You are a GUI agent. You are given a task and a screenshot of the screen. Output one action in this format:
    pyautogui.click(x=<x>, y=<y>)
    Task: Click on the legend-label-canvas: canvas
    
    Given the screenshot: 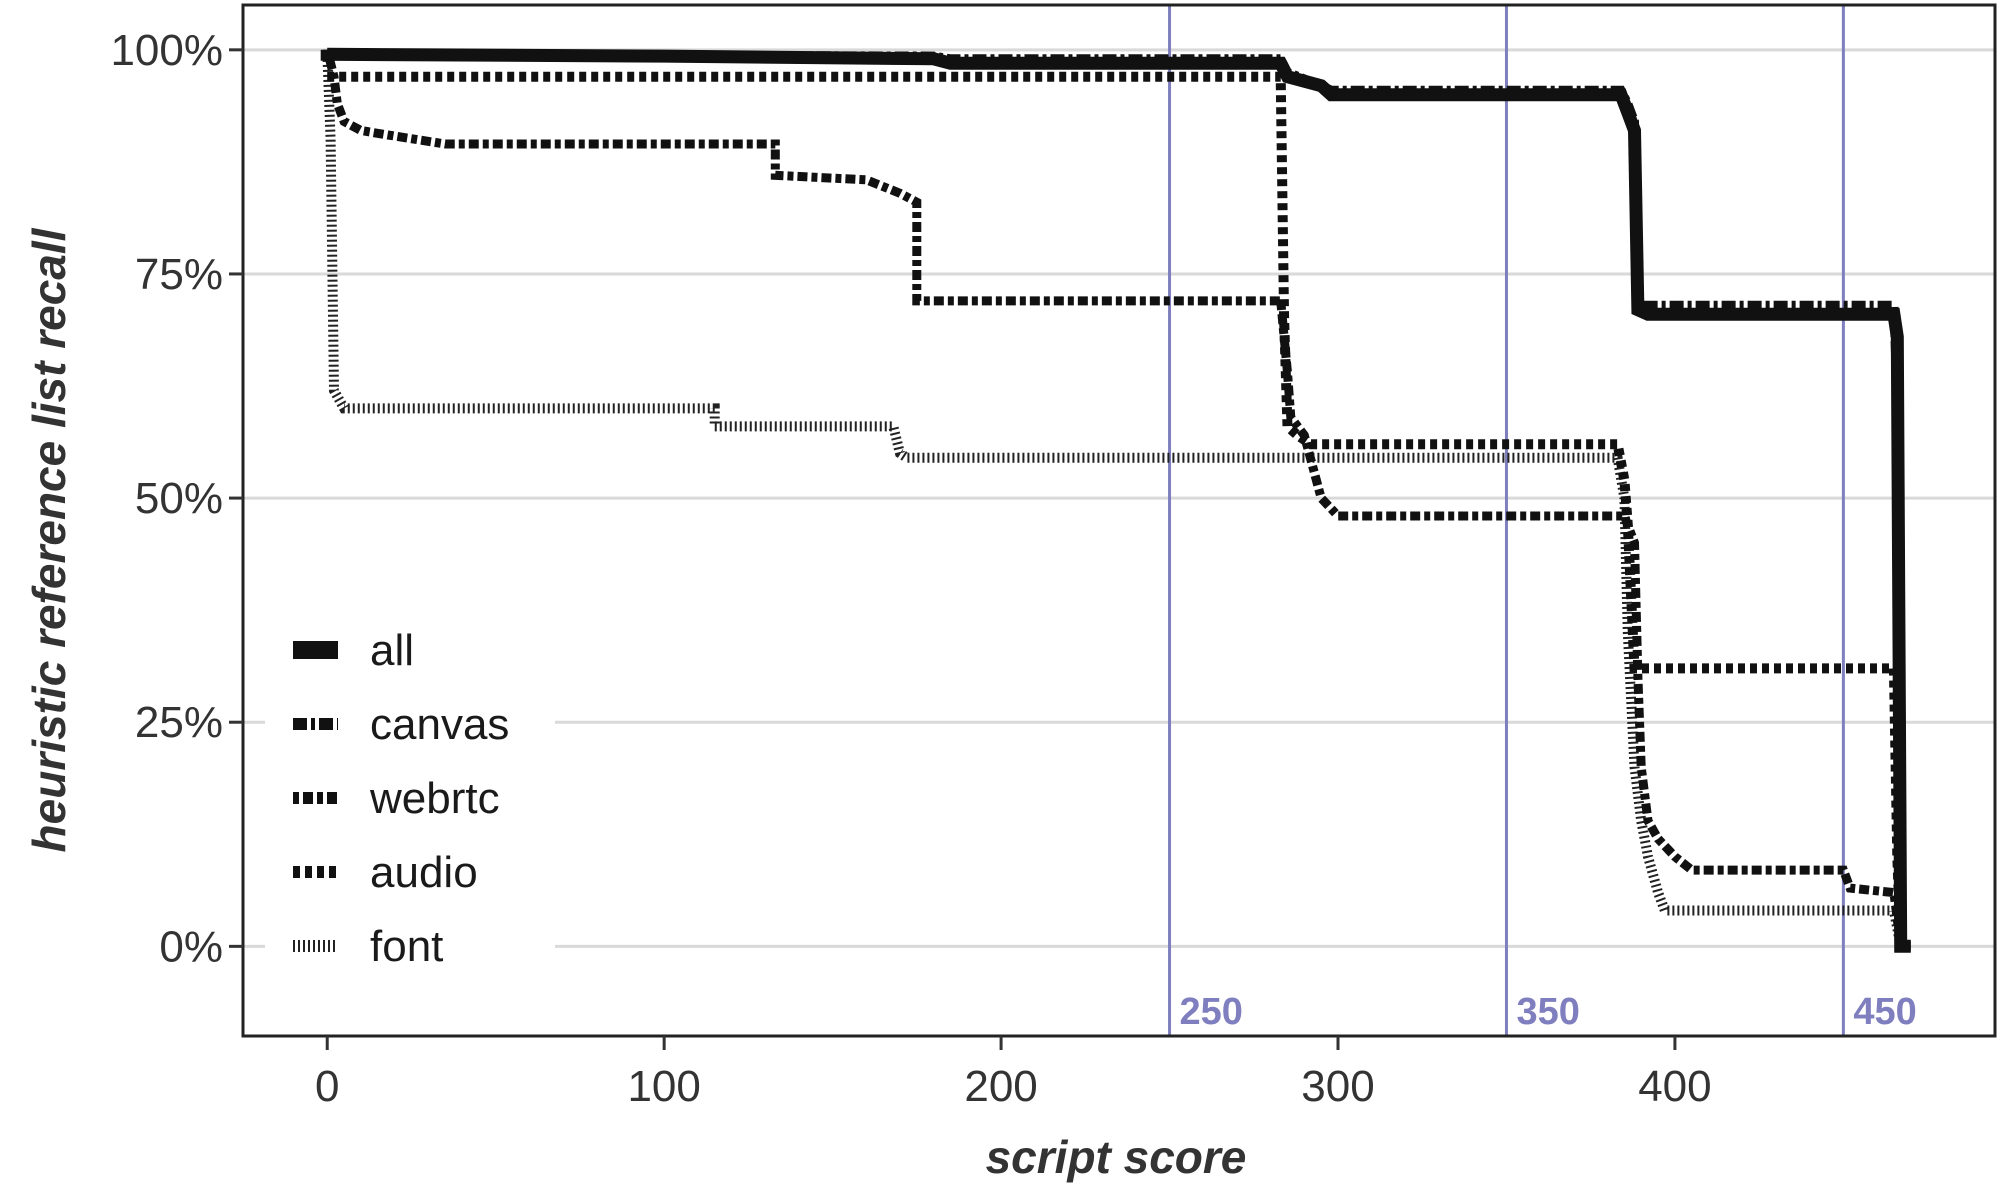 What is the action you would take?
    pyautogui.click(x=439, y=724)
    